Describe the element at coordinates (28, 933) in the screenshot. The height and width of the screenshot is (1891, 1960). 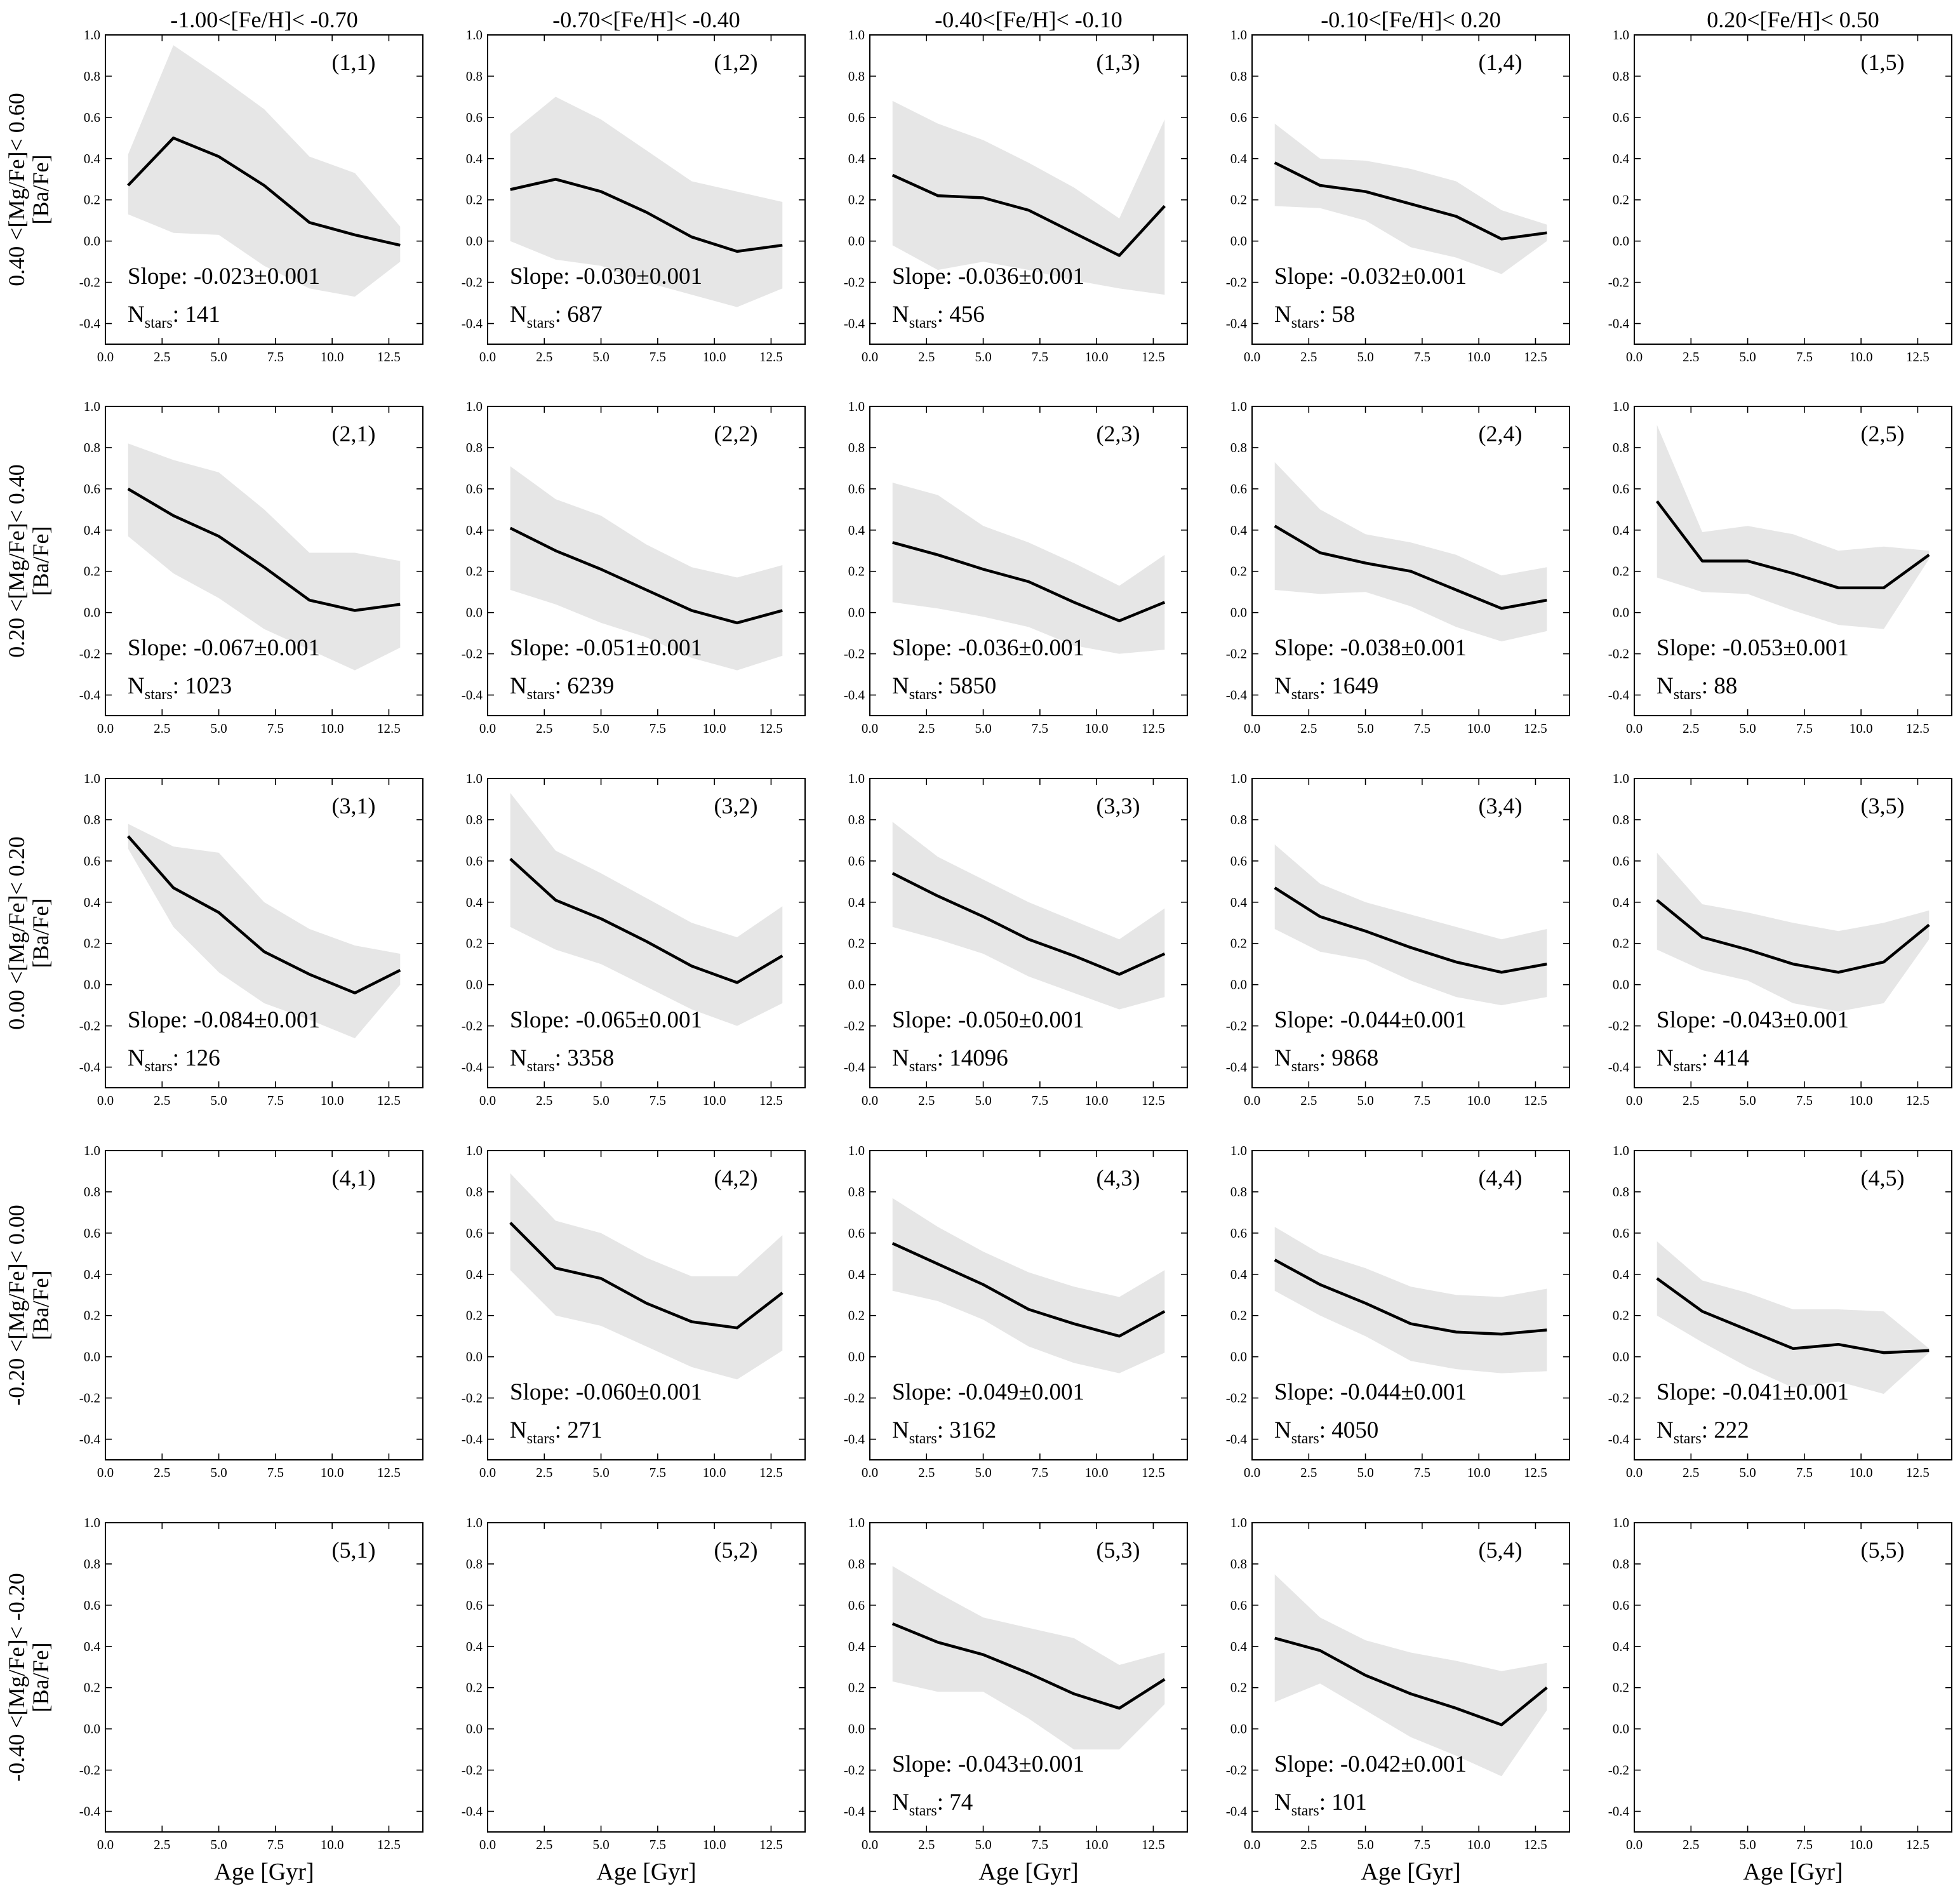
I see `row-label-group: 0.00 <[Mg/Fe]< 0.20[Ba/Fe]` at that location.